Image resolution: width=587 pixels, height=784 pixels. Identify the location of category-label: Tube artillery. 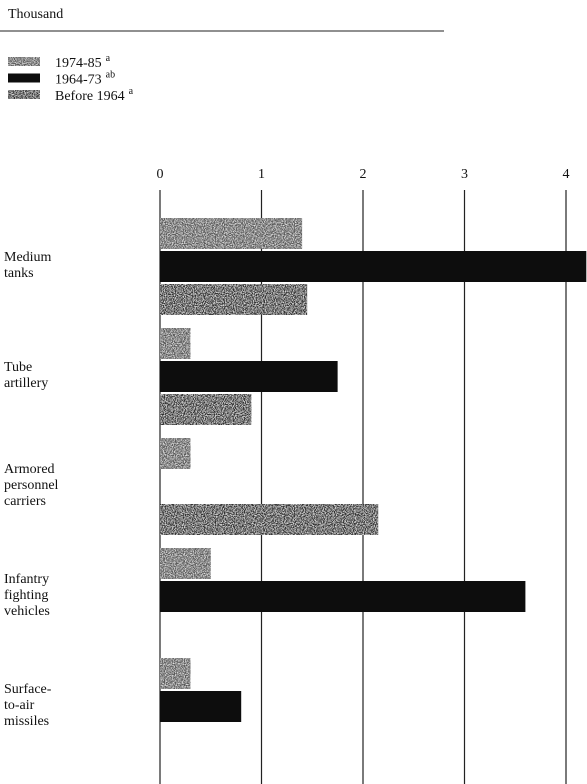
(26, 375).